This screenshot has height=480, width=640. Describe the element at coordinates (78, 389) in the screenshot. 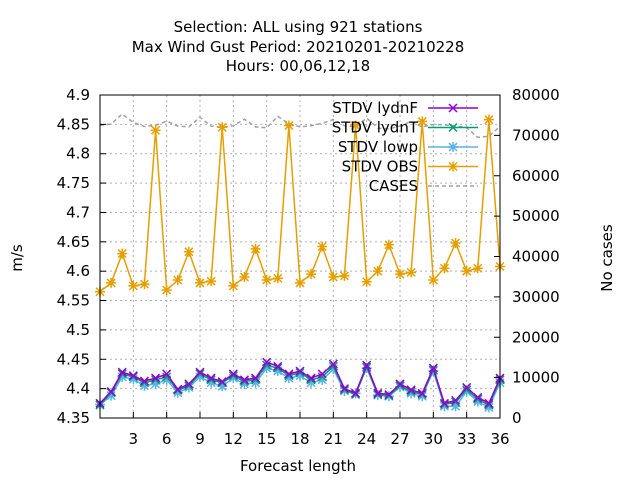

I see `y-tick-label: 4.4` at that location.